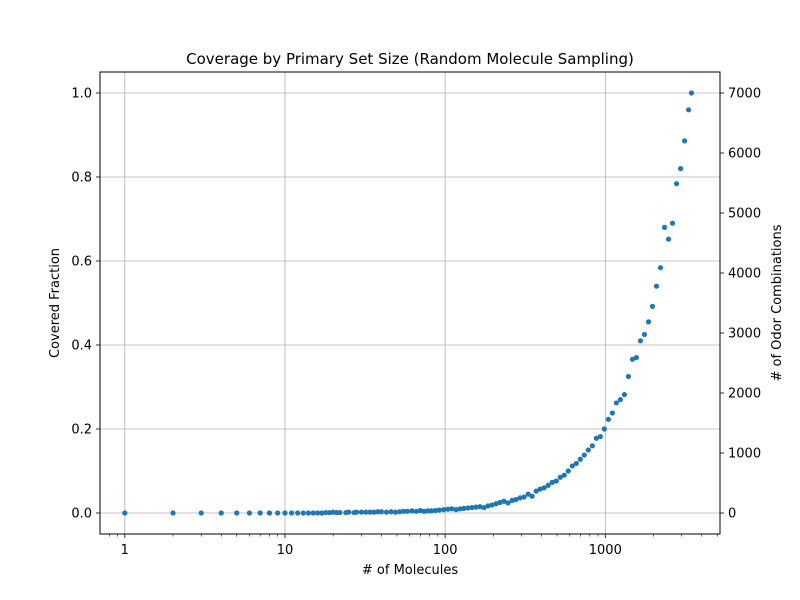 This screenshot has height=600, width=800. I want to click on y2-axis-label: # of Odor Combinations, so click(777, 302).